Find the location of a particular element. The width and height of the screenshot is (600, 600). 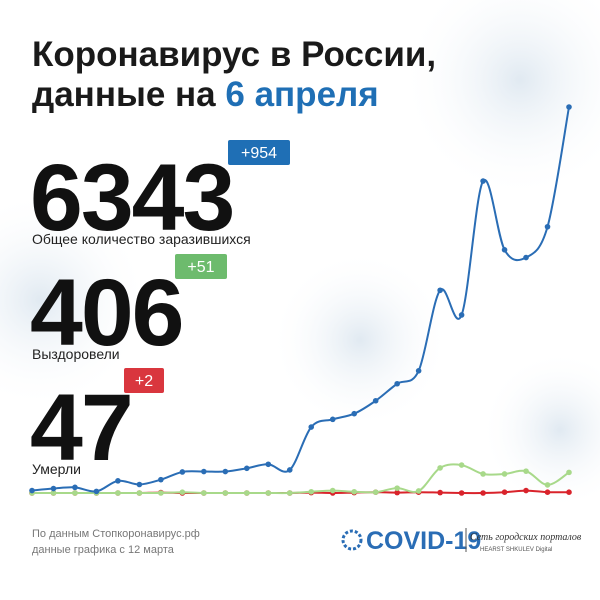

stat-value: 406 is located at coordinates (106, 313).